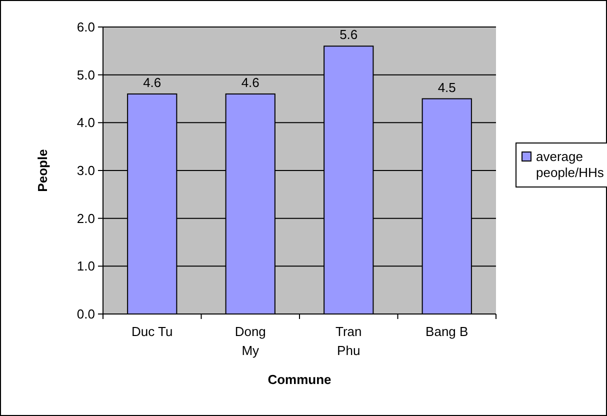  What do you see at coordinates (85, 170) in the screenshot?
I see `y-tick-label: 3.0` at bounding box center [85, 170].